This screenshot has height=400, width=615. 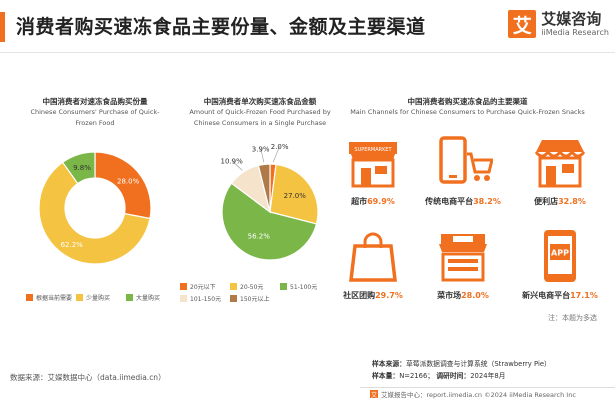 What do you see at coordinates (488, 376) in the screenshot?
I see `survey-time-value: 2024年8月` at bounding box center [488, 376].